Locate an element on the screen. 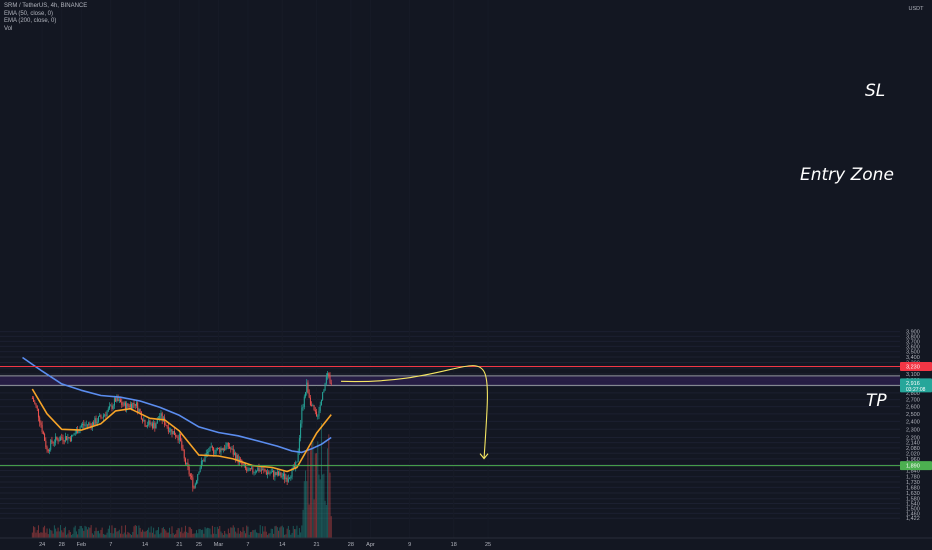 This screenshot has width=932, height=550. legend-symbol: SRM / TetherUS, 4h, BINANCE is located at coordinates (46, 6).